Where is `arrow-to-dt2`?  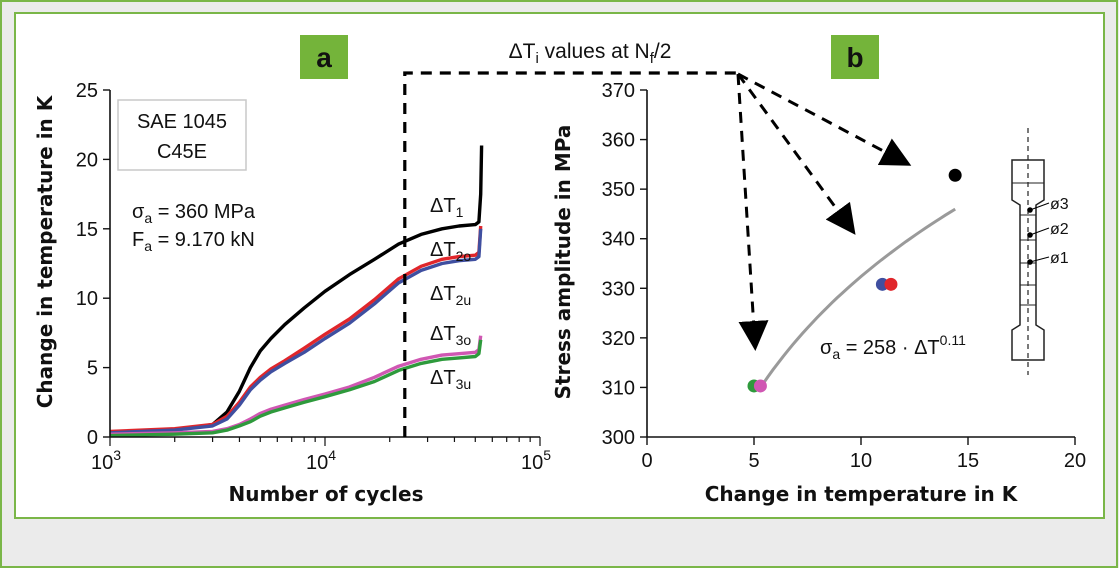
arrow-to-dt2 is located at coordinates (796, 154).